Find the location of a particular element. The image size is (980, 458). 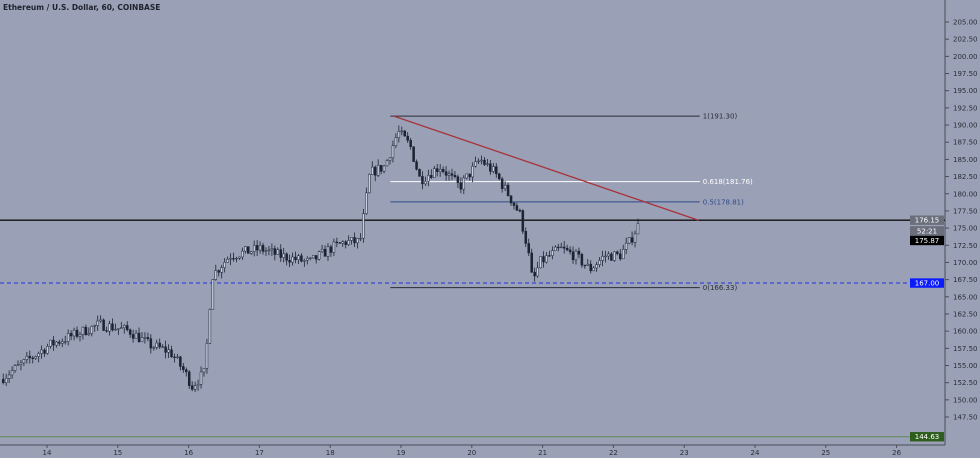

y-tick-label: 180.00 is located at coordinates (965, 194).